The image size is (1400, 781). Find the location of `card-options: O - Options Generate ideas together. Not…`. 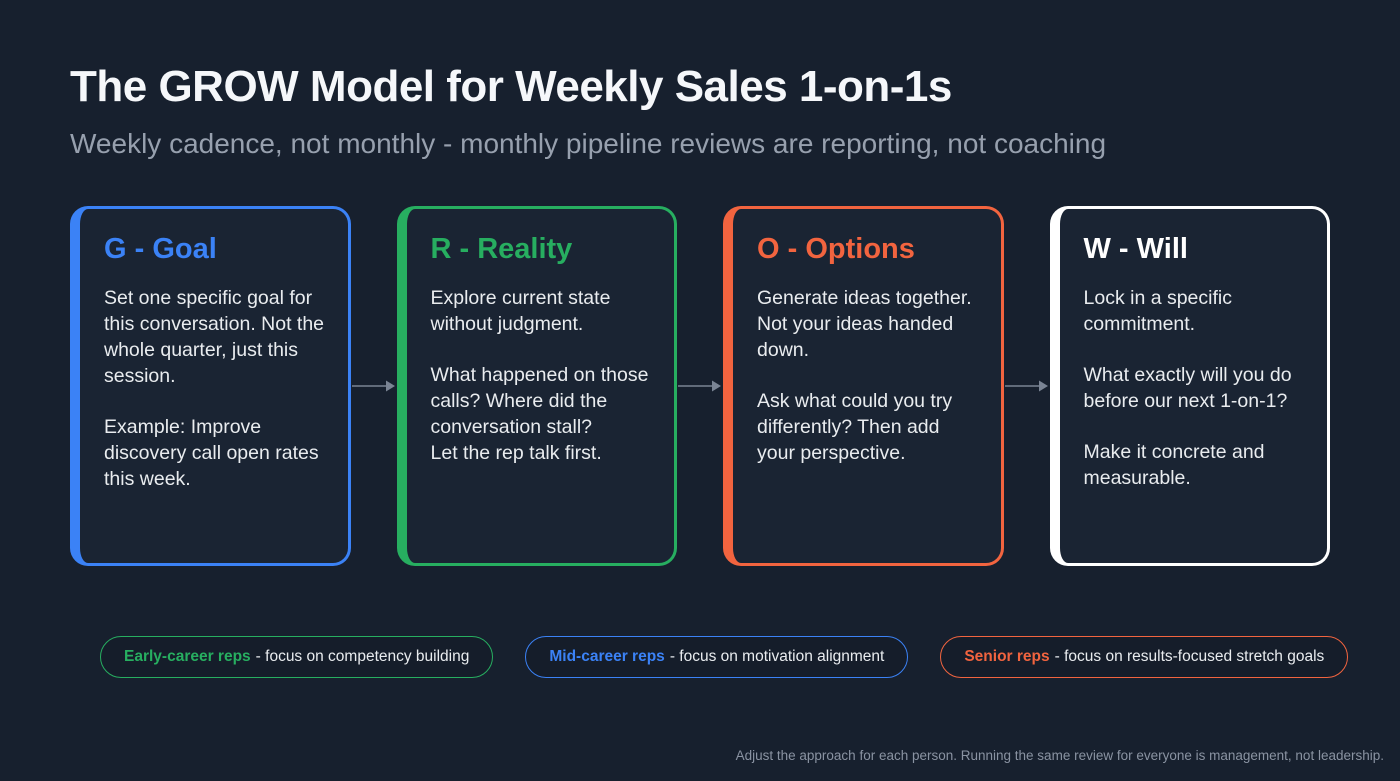

card-options: O - Options Generate ideas together. Not… is located at coordinates (863, 386).